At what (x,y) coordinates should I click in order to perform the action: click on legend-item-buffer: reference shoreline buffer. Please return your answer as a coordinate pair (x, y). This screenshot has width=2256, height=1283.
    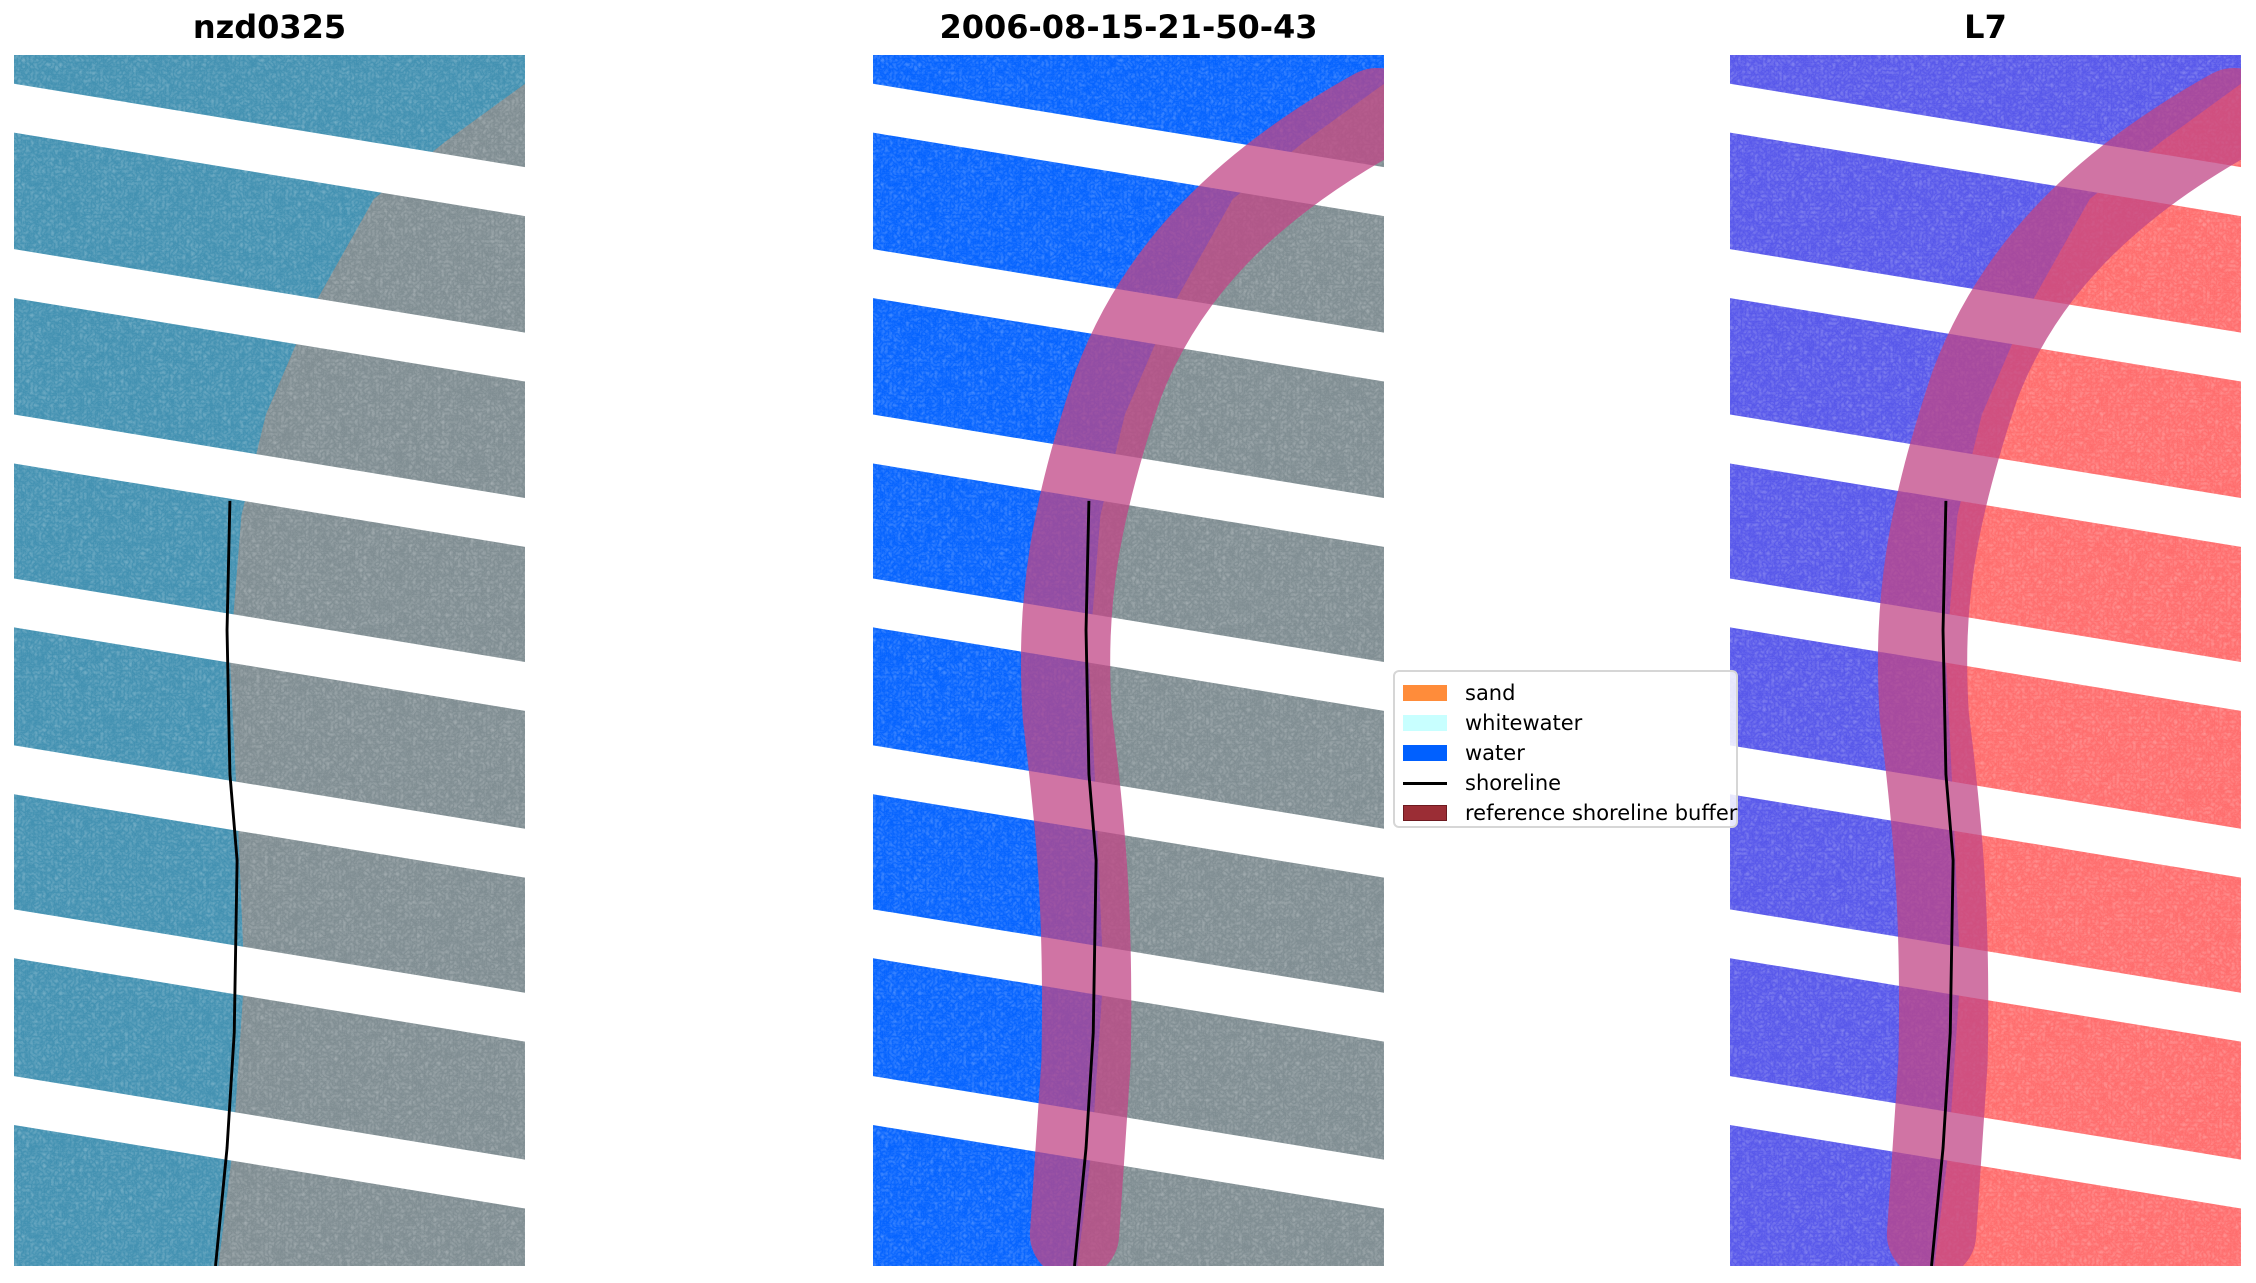
    Looking at the image, I should click on (1570, 813).